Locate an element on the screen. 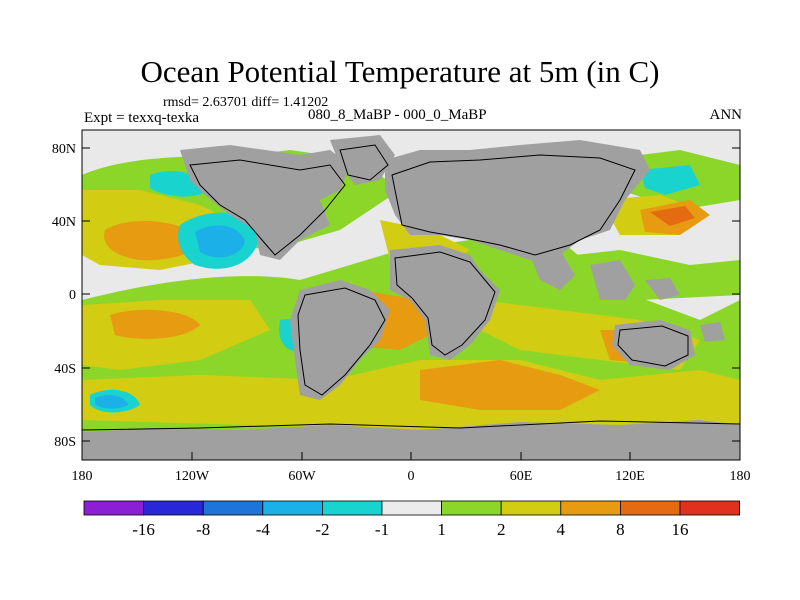 Image resolution: width=800 pixels, height=600 pixels. lat-label-80N: 80N is located at coordinates (64, 149).